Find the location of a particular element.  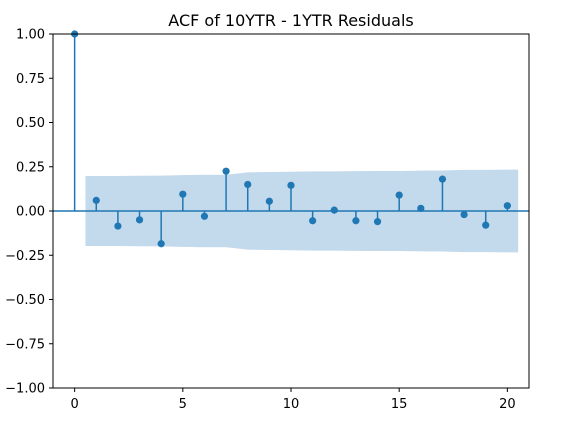

y-tick-label: −0.25 is located at coordinates (25, 256).